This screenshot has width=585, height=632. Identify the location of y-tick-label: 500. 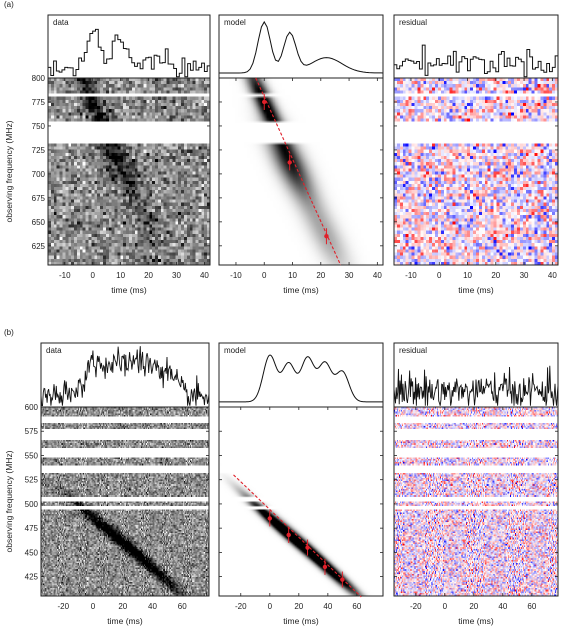
(32, 504).